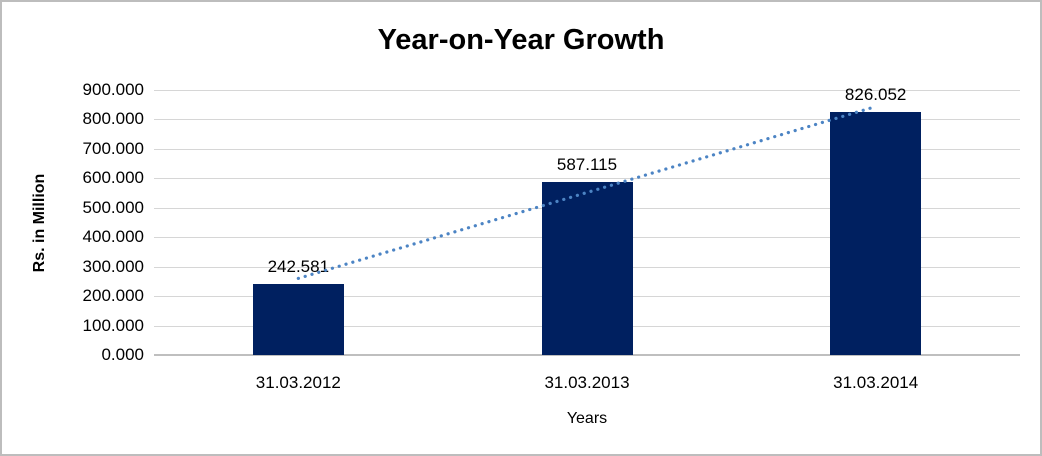 This screenshot has height=456, width=1042. I want to click on y-tick-label: 700.000, so click(113, 148).